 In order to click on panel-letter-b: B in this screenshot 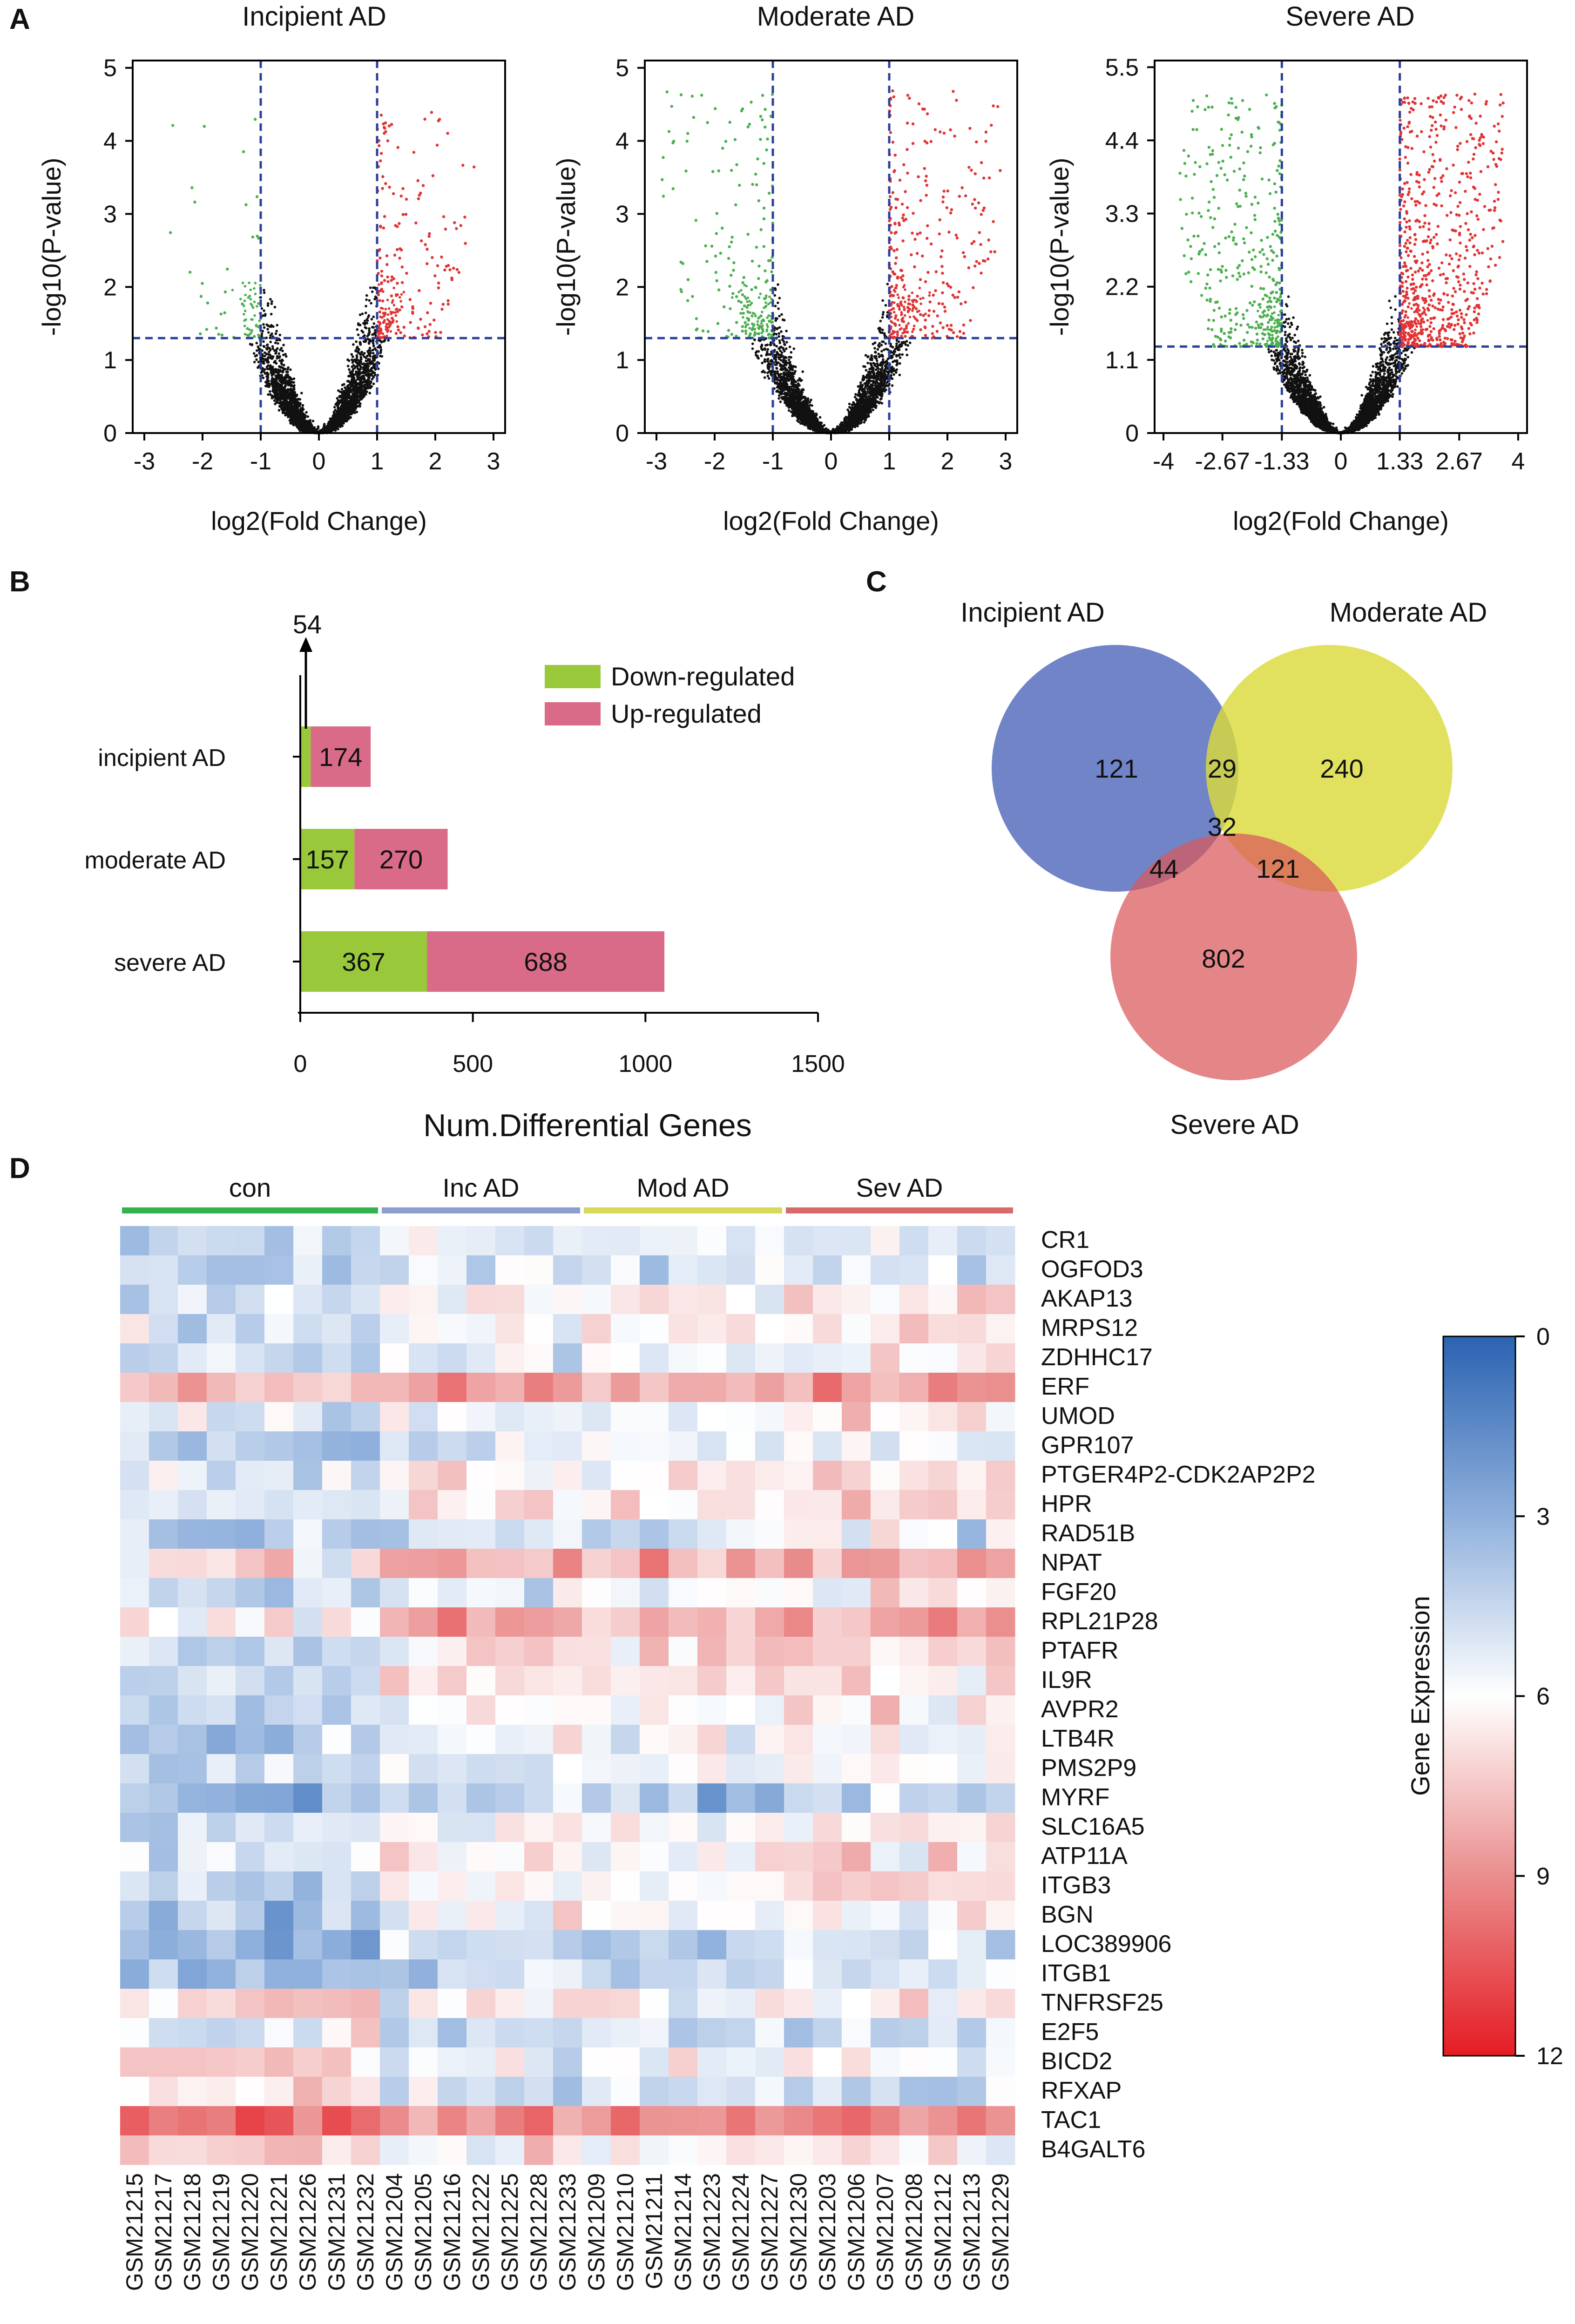, I will do `click(20, 582)`.